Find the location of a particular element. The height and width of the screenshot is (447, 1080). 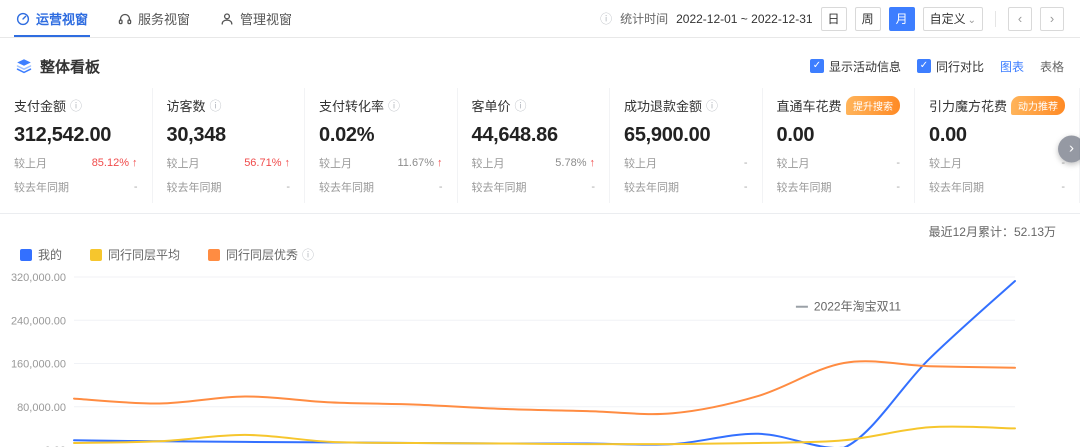

range-month-button: 月 is located at coordinates (901, 18).